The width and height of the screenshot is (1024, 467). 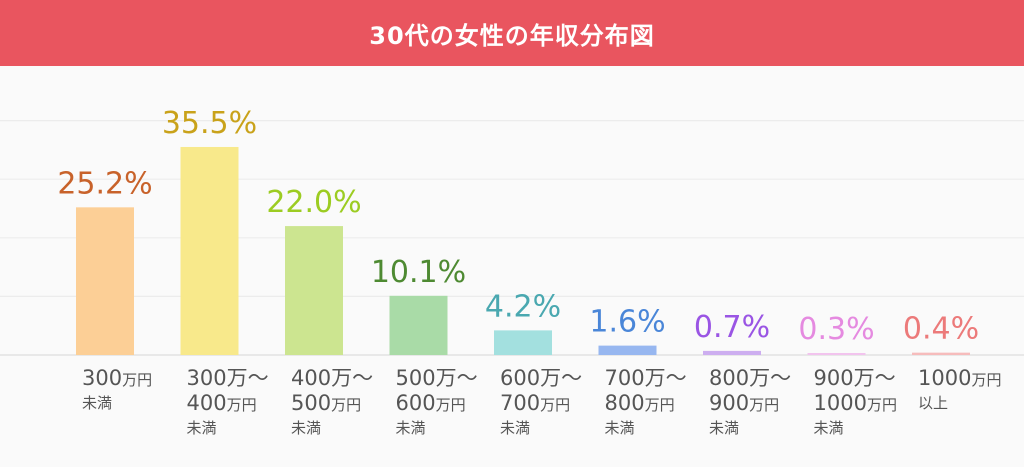 I want to click on x-tick-label: 300万円 未満, so click(x=117, y=389).